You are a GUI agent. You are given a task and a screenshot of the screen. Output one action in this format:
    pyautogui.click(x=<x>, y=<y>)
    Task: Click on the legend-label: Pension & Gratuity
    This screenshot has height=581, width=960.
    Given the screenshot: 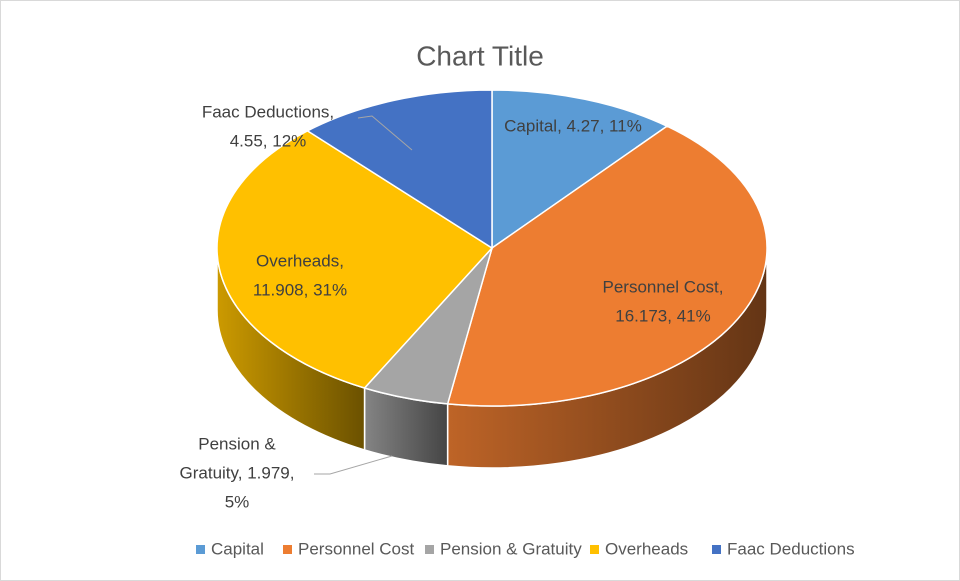 What is the action you would take?
    pyautogui.click(x=511, y=548)
    